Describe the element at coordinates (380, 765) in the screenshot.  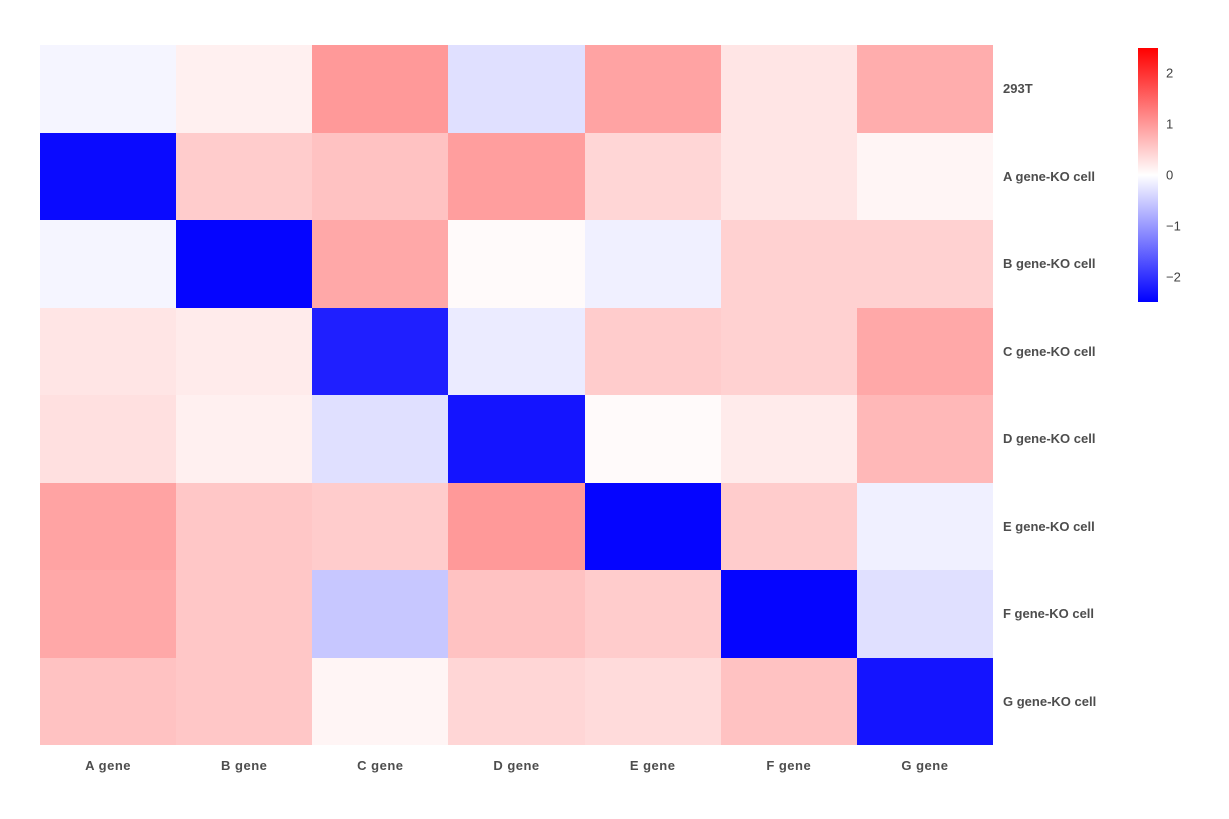
I see `col-label: C gene` at that location.